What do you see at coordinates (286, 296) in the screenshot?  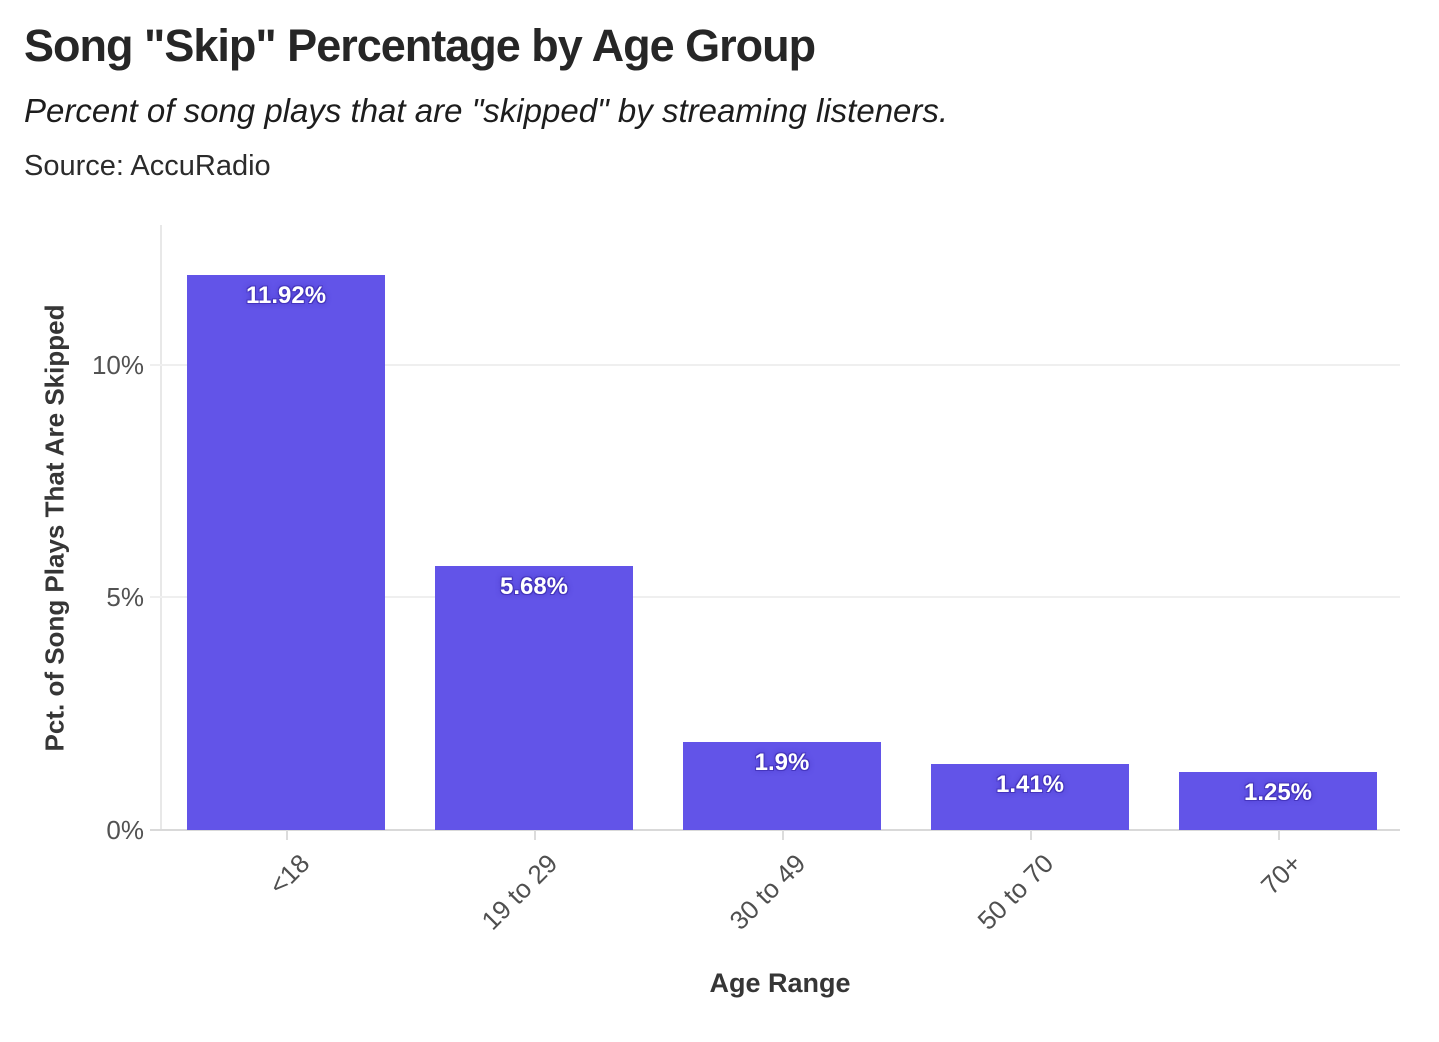 I see `bar-value-label: 11.92%` at bounding box center [286, 296].